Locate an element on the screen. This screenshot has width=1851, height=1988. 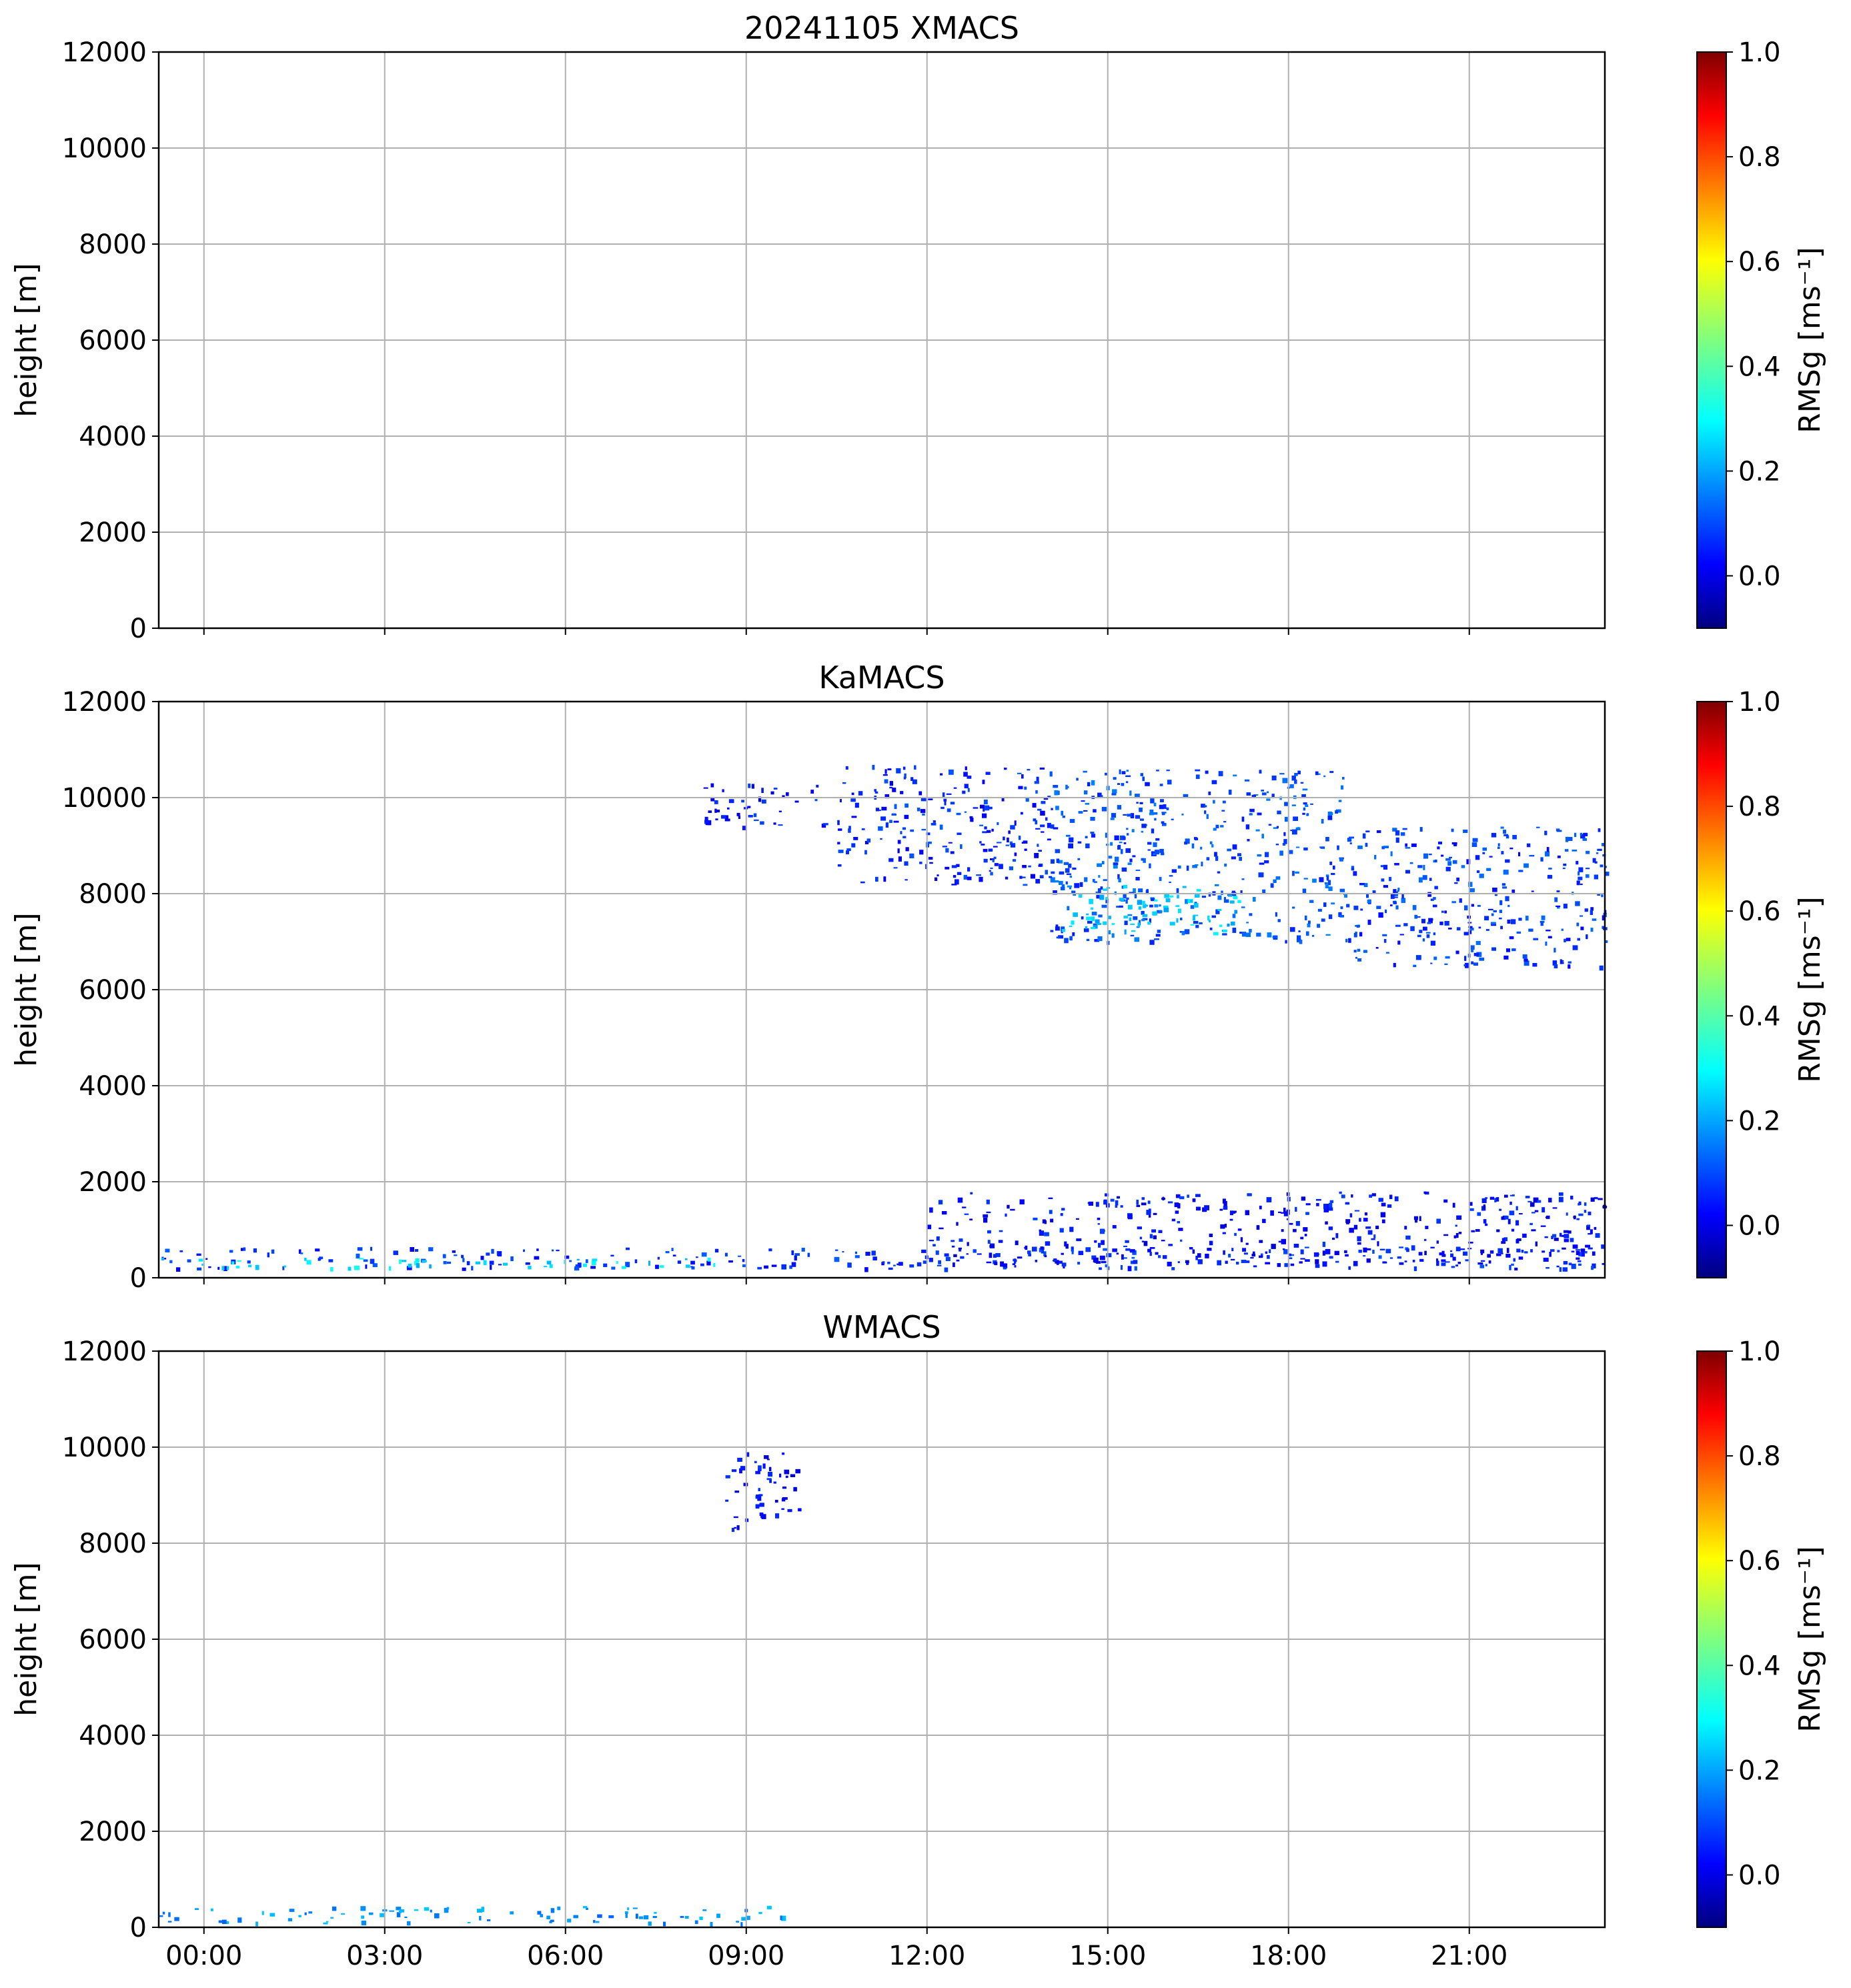
x-tick-label: 15:00 is located at coordinates (1107, 1956).